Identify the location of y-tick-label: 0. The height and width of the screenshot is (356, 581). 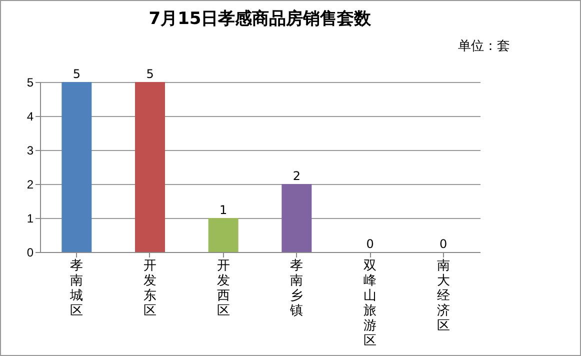
(30, 253).